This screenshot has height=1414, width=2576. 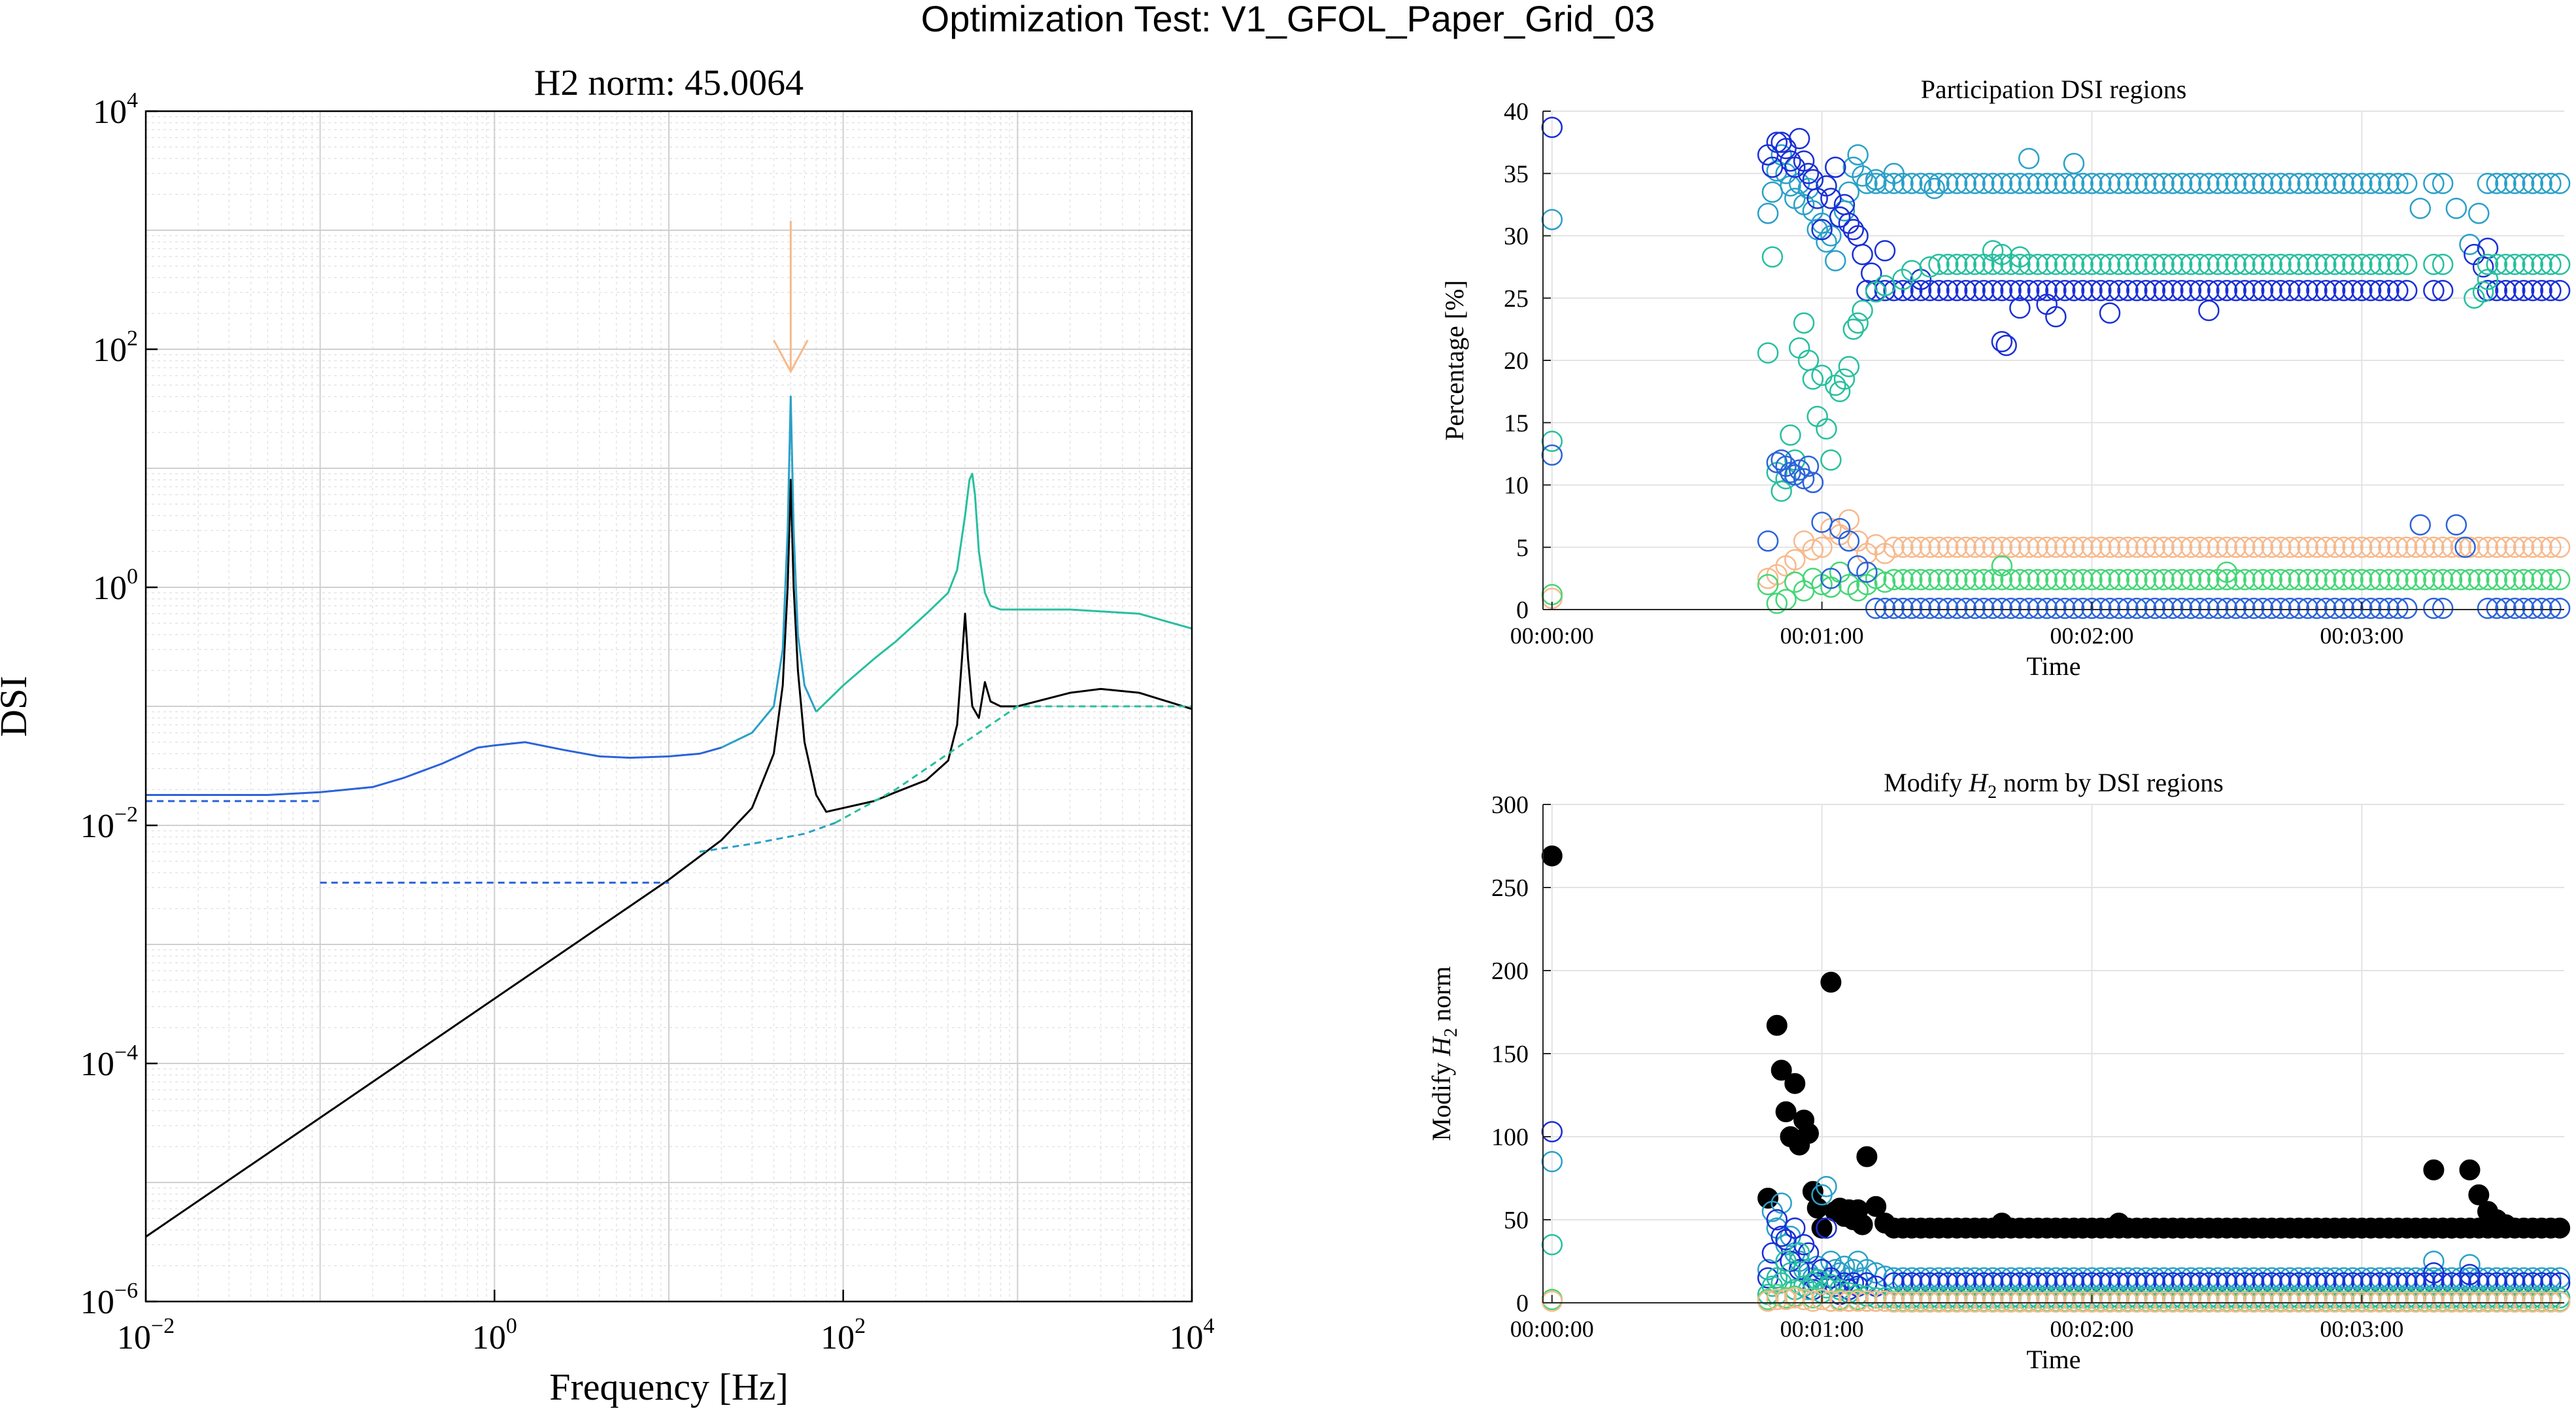 What do you see at coordinates (97, 1303) in the screenshot?
I see `y-tick-label-base: 10` at bounding box center [97, 1303].